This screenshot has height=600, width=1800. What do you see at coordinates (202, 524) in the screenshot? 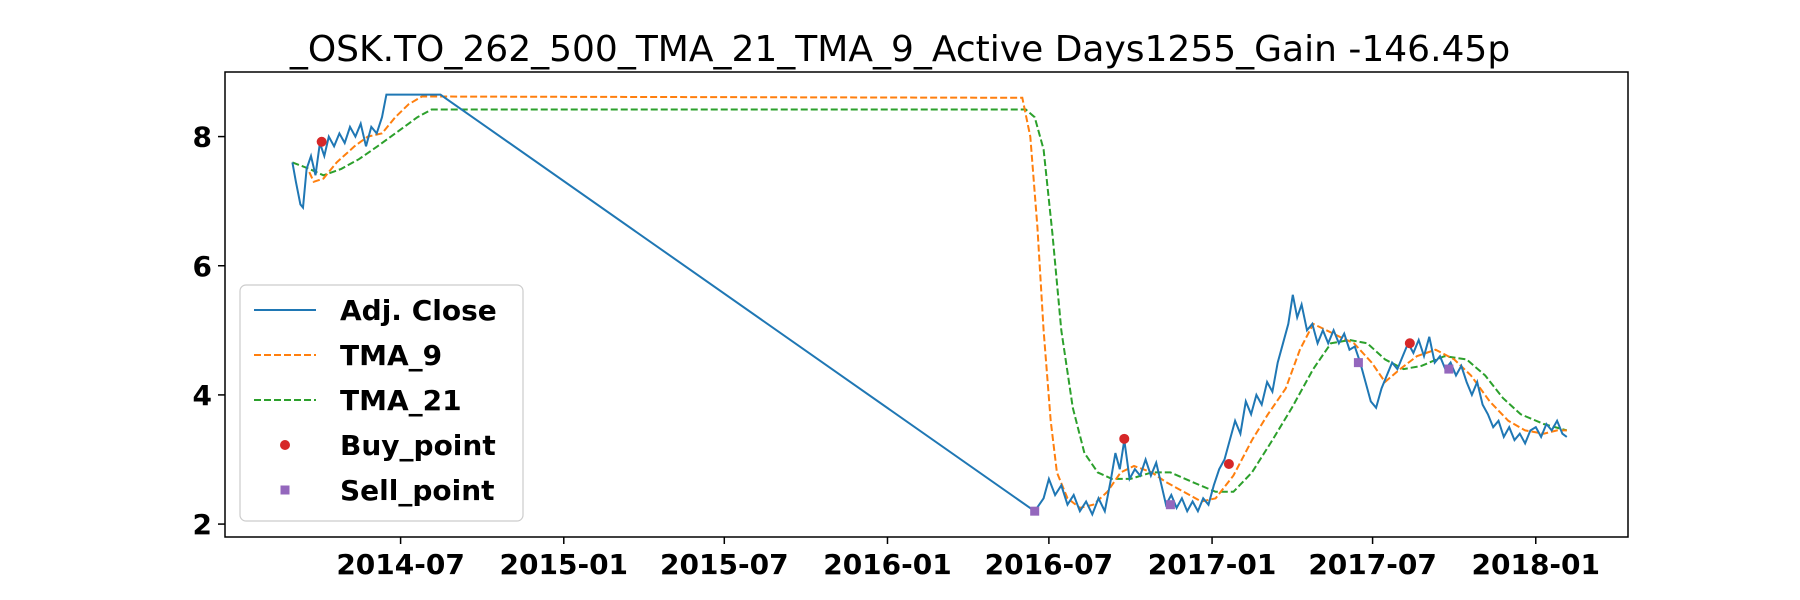
I see `y-tick-label: 2` at bounding box center [202, 524].